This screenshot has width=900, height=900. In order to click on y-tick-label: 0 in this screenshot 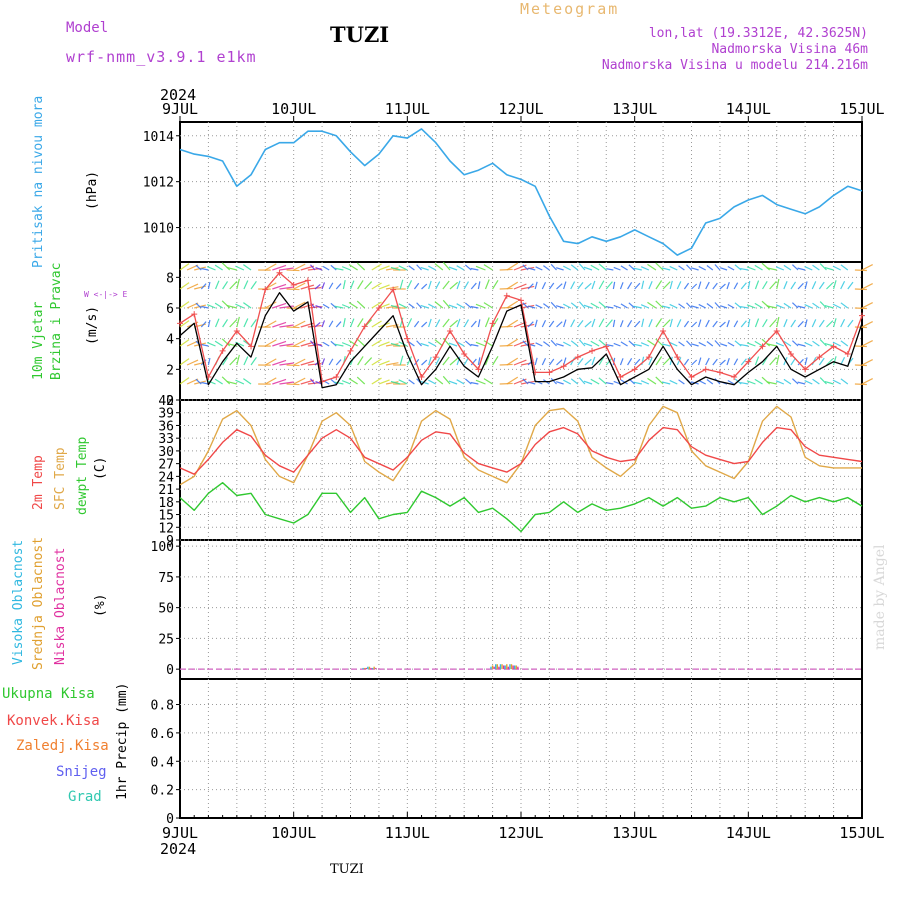, I will do `click(170, 670)`.